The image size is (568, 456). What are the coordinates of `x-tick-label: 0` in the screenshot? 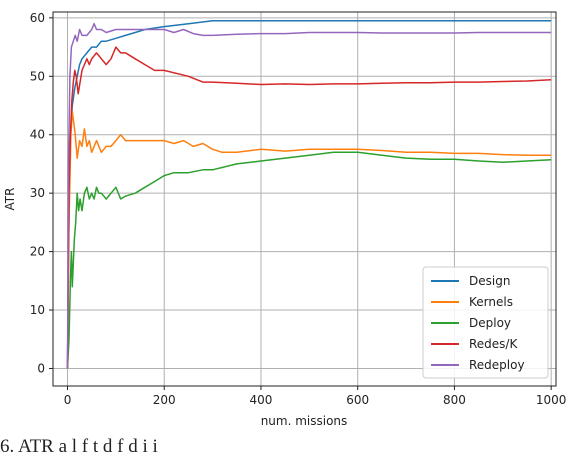 It's located at (68, 400).